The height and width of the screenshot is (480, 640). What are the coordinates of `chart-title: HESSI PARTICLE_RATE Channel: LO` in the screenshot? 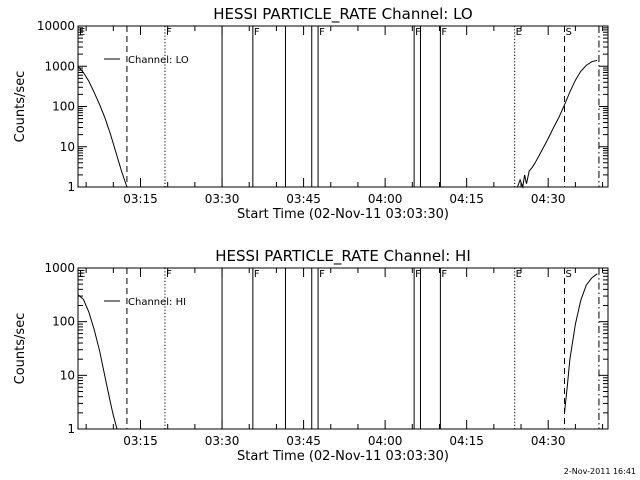 It's located at (342, 14).